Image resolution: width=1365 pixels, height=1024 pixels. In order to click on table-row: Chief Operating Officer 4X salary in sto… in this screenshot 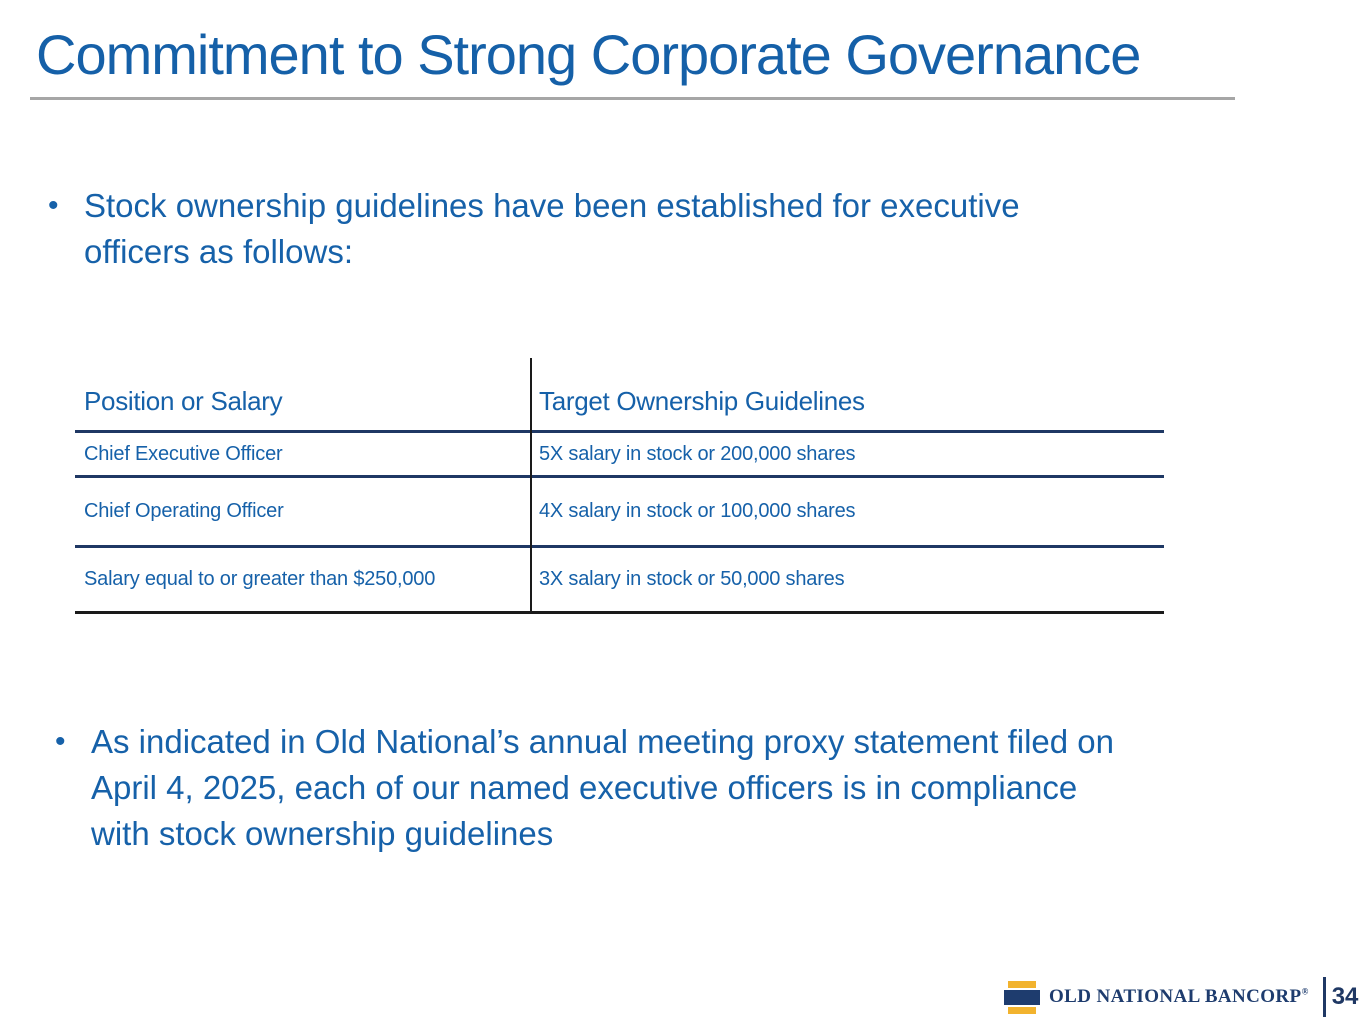, I will do `click(619, 513)`.